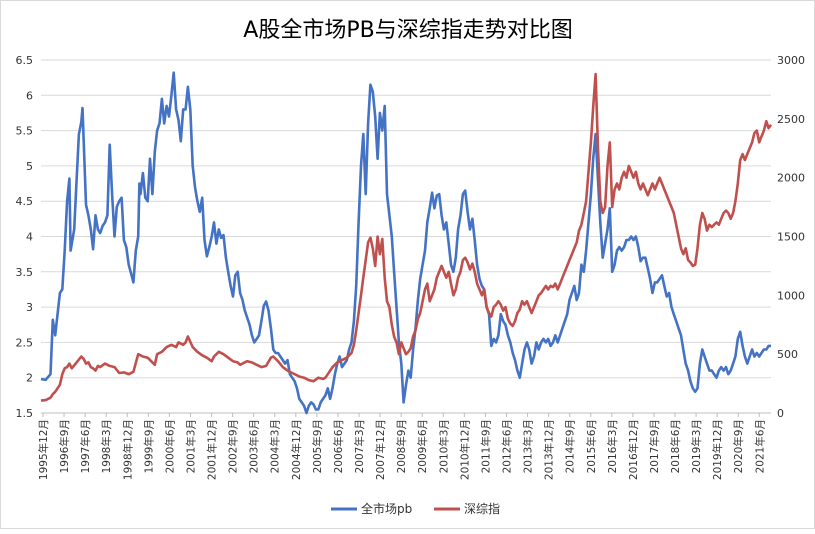  What do you see at coordinates (29, 378) in the screenshot?
I see `left-y-tick-label: 2` at bounding box center [29, 378].